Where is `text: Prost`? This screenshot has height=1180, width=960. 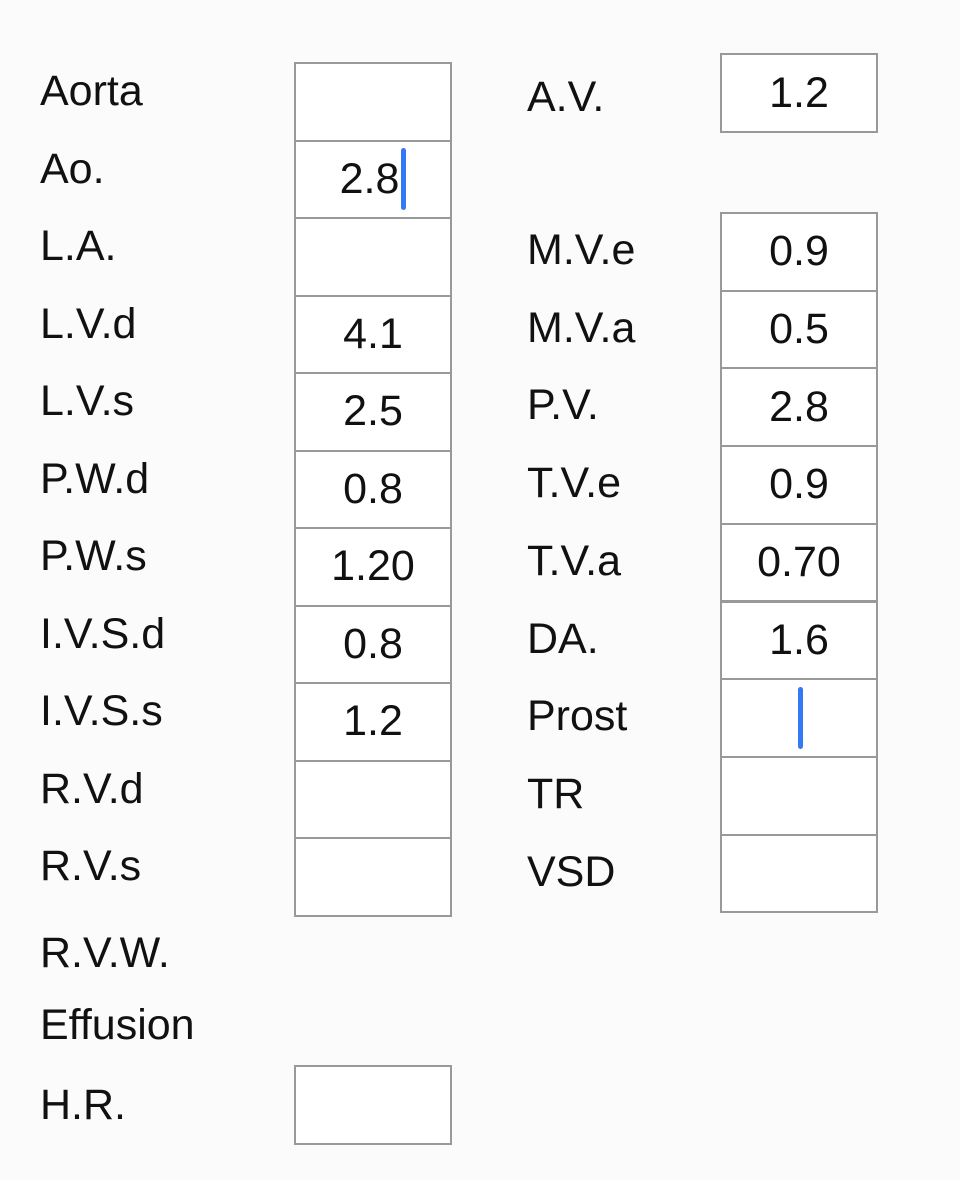
text: Prost is located at coordinates (577, 716).